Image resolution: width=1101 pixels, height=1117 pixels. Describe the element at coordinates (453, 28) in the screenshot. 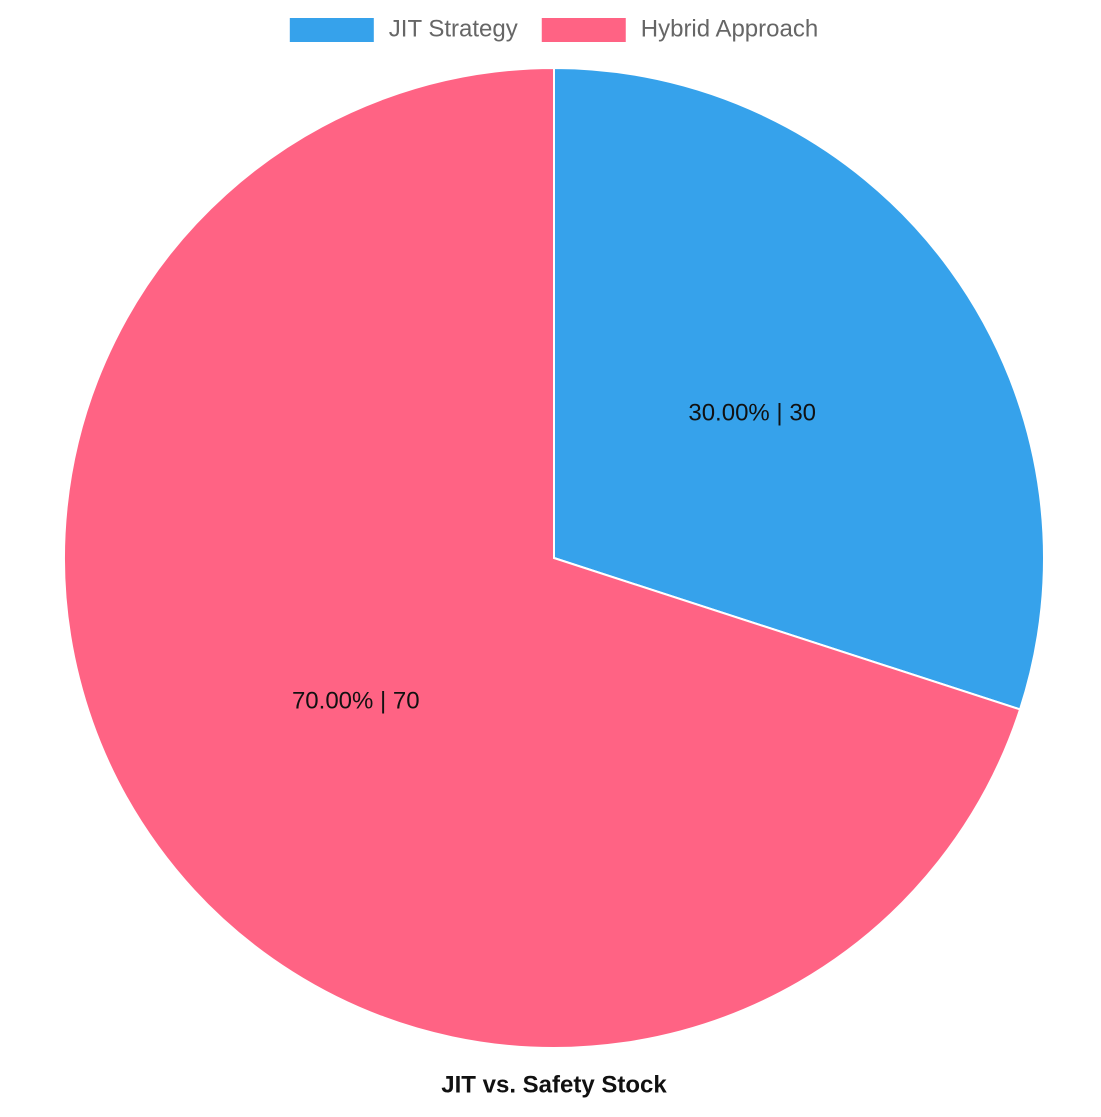

I see `legend-label: JIT Strategy` at that location.